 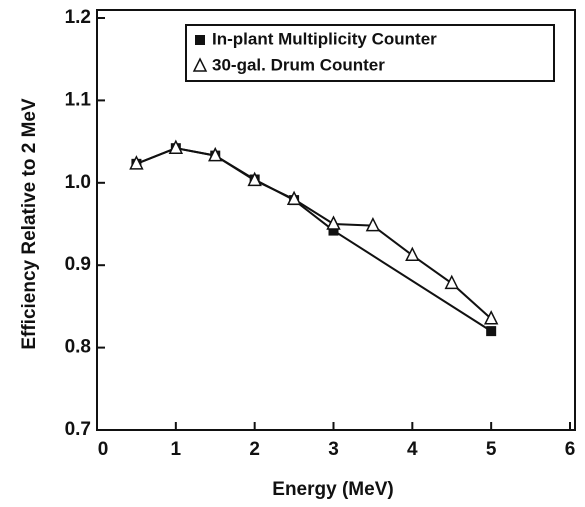 I want to click on legend-box, so click(x=370, y=53).